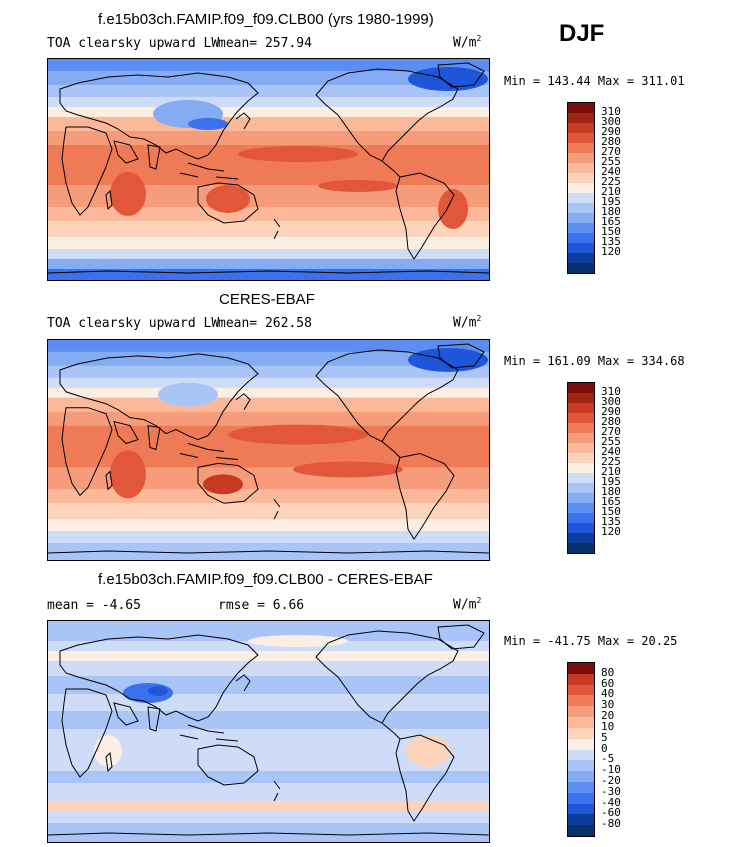 The height and width of the screenshot is (847, 733). I want to click on colorbar-tick-label: 270, so click(611, 431).